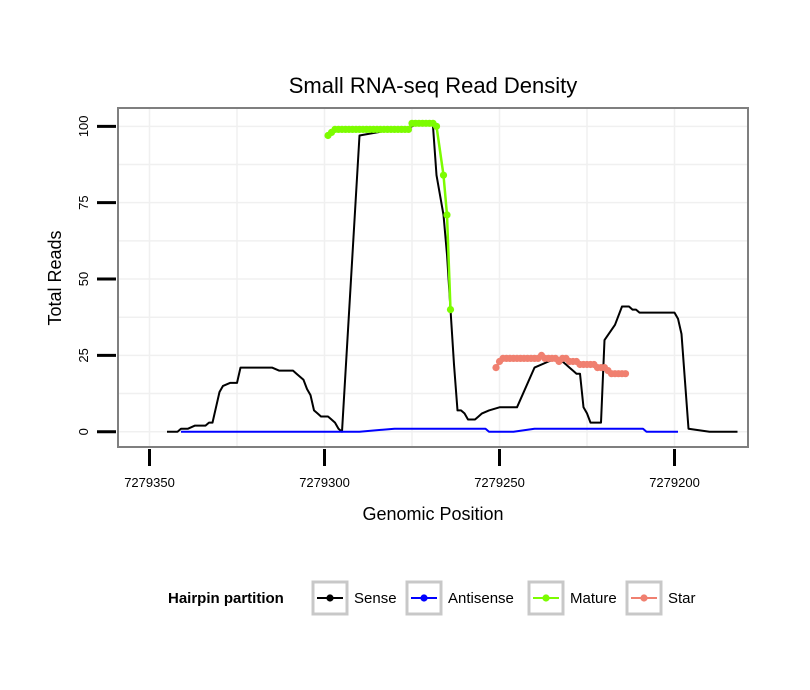 This screenshot has height=690, width=810. What do you see at coordinates (674, 482) in the screenshot?
I see `x-tick-label: 7279200` at bounding box center [674, 482].